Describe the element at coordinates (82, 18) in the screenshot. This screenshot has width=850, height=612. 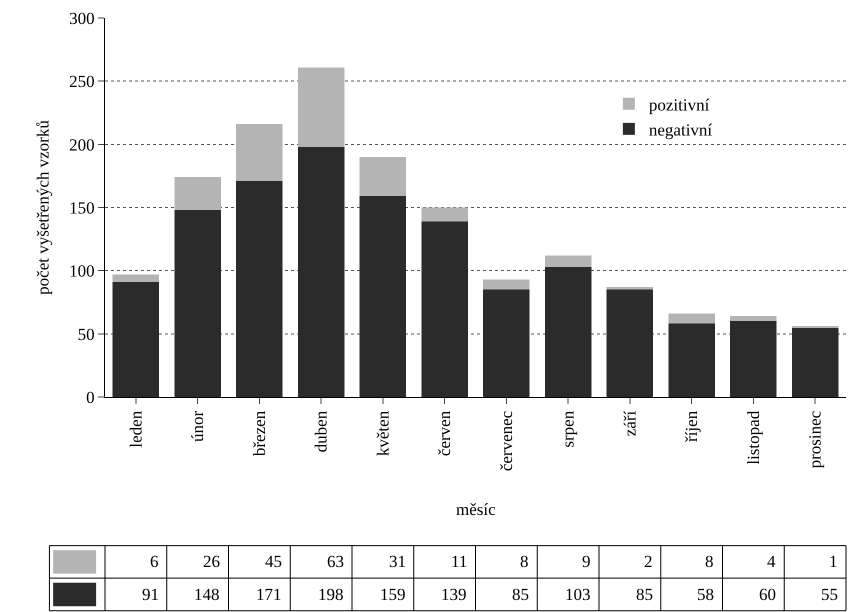
I see `y-tick-label: 300` at that location.